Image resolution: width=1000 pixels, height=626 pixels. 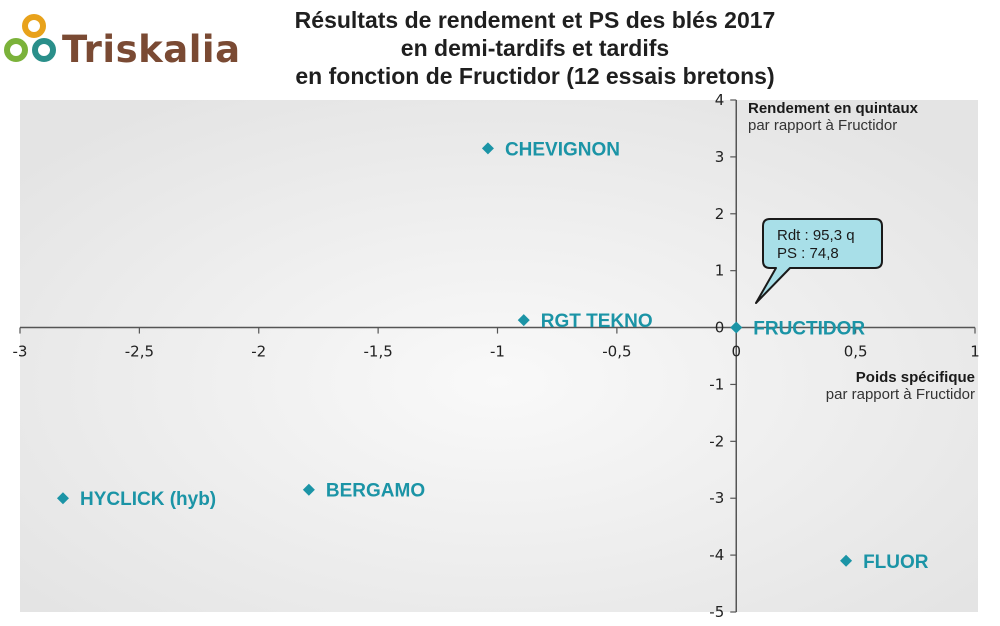 I want to click on point-fluor, so click(x=846, y=560).